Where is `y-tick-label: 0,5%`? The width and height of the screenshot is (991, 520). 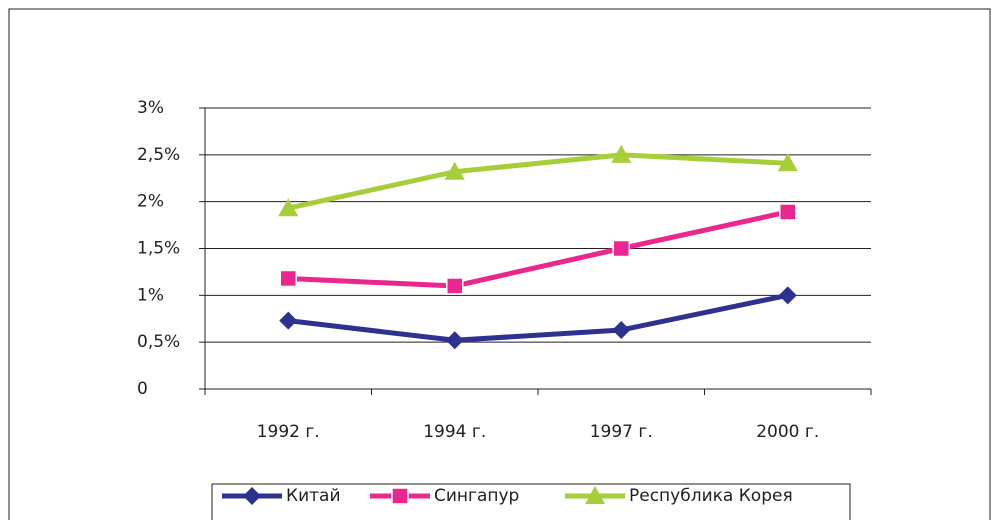
y-tick-label: 0,5% is located at coordinates (158, 342).